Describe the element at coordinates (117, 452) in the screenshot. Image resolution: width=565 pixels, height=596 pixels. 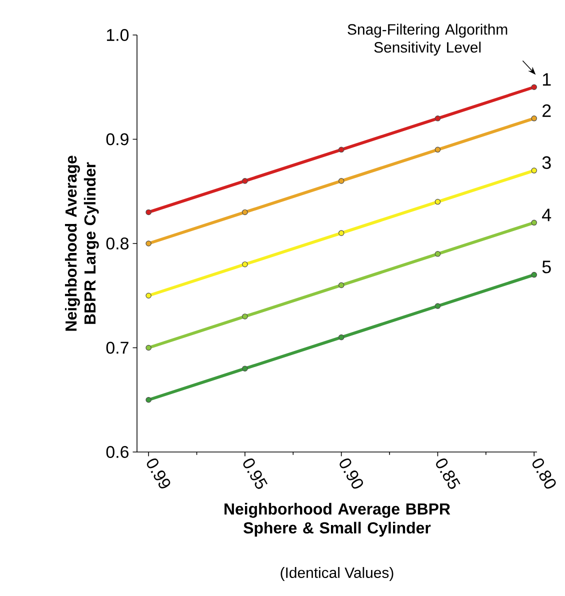
I see `y-tick-label: 0.6` at that location.